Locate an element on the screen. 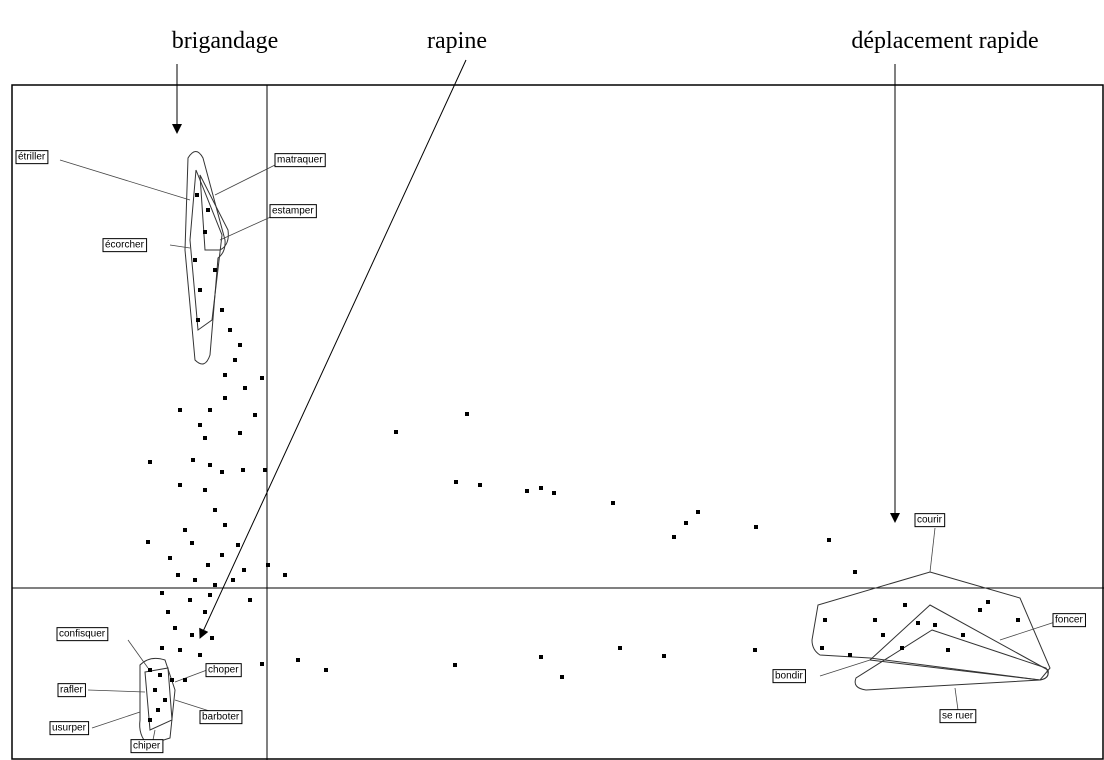 Image resolution: width=1104 pixels, height=760 pixels. point-label: matraquer is located at coordinates (300, 160).